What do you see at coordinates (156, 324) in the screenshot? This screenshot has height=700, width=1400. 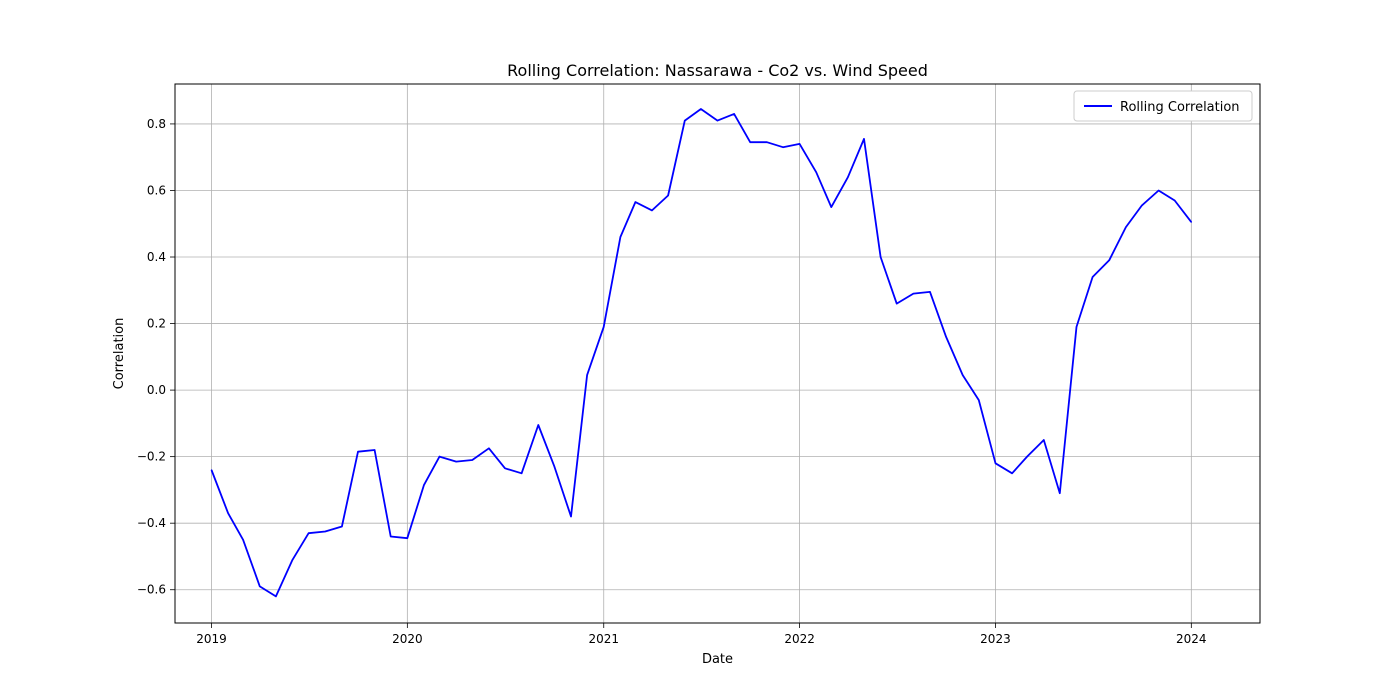 I see `y-tick-label: 0.2` at bounding box center [156, 324].